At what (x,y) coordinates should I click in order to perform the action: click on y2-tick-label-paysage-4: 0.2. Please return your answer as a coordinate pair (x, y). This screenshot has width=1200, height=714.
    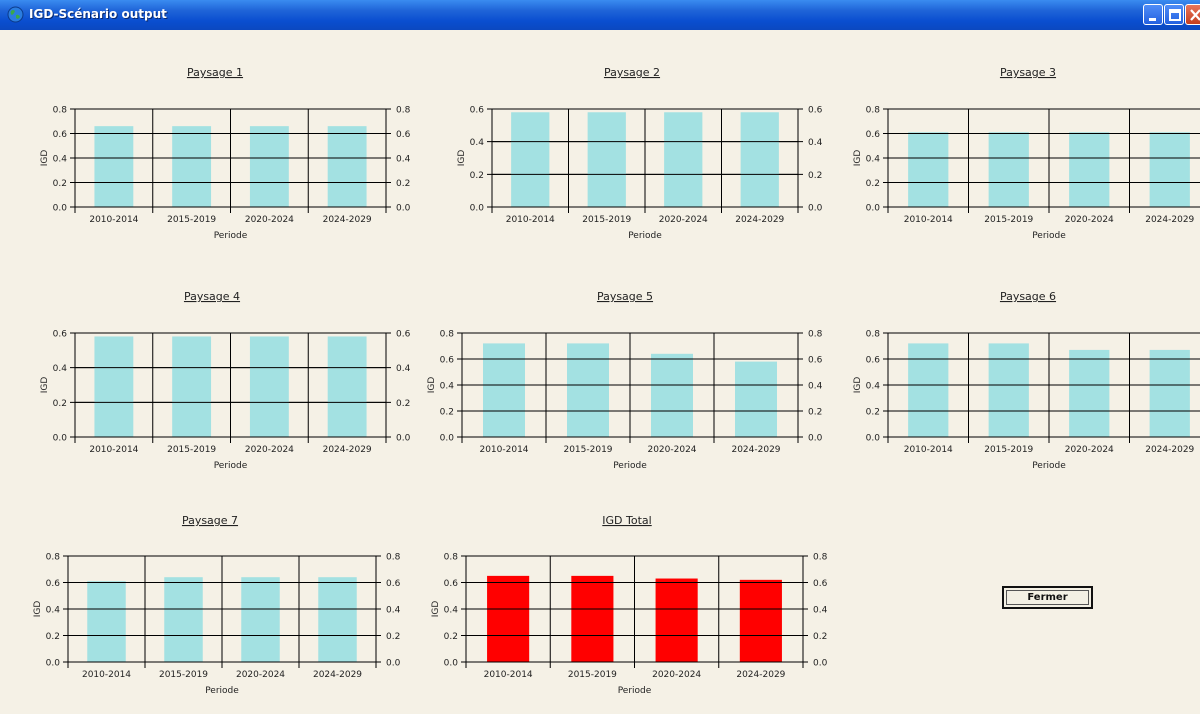
    Looking at the image, I should click on (403, 404).